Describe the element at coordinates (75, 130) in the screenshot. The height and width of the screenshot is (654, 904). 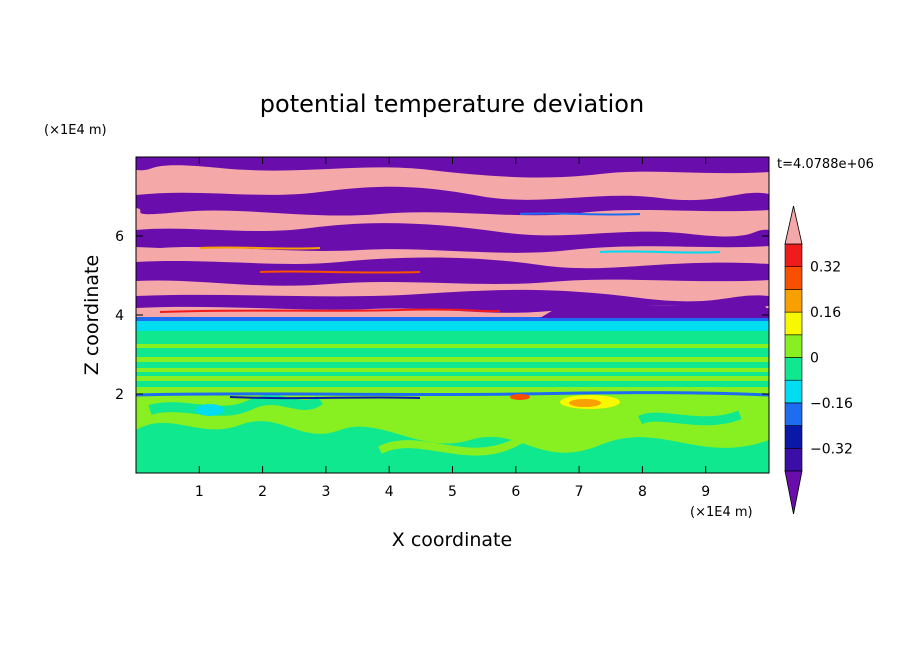
I see `y-unit-label: (×1E4 m)` at that location.